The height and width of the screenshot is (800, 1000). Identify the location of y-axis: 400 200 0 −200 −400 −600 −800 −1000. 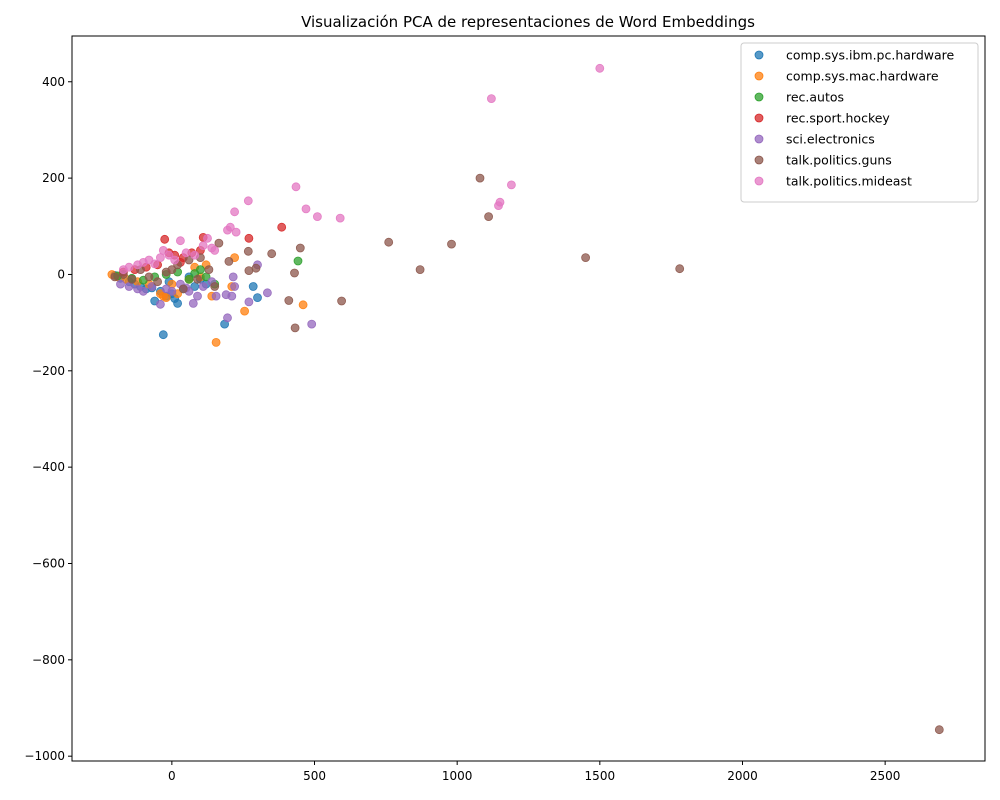
(48, 419).